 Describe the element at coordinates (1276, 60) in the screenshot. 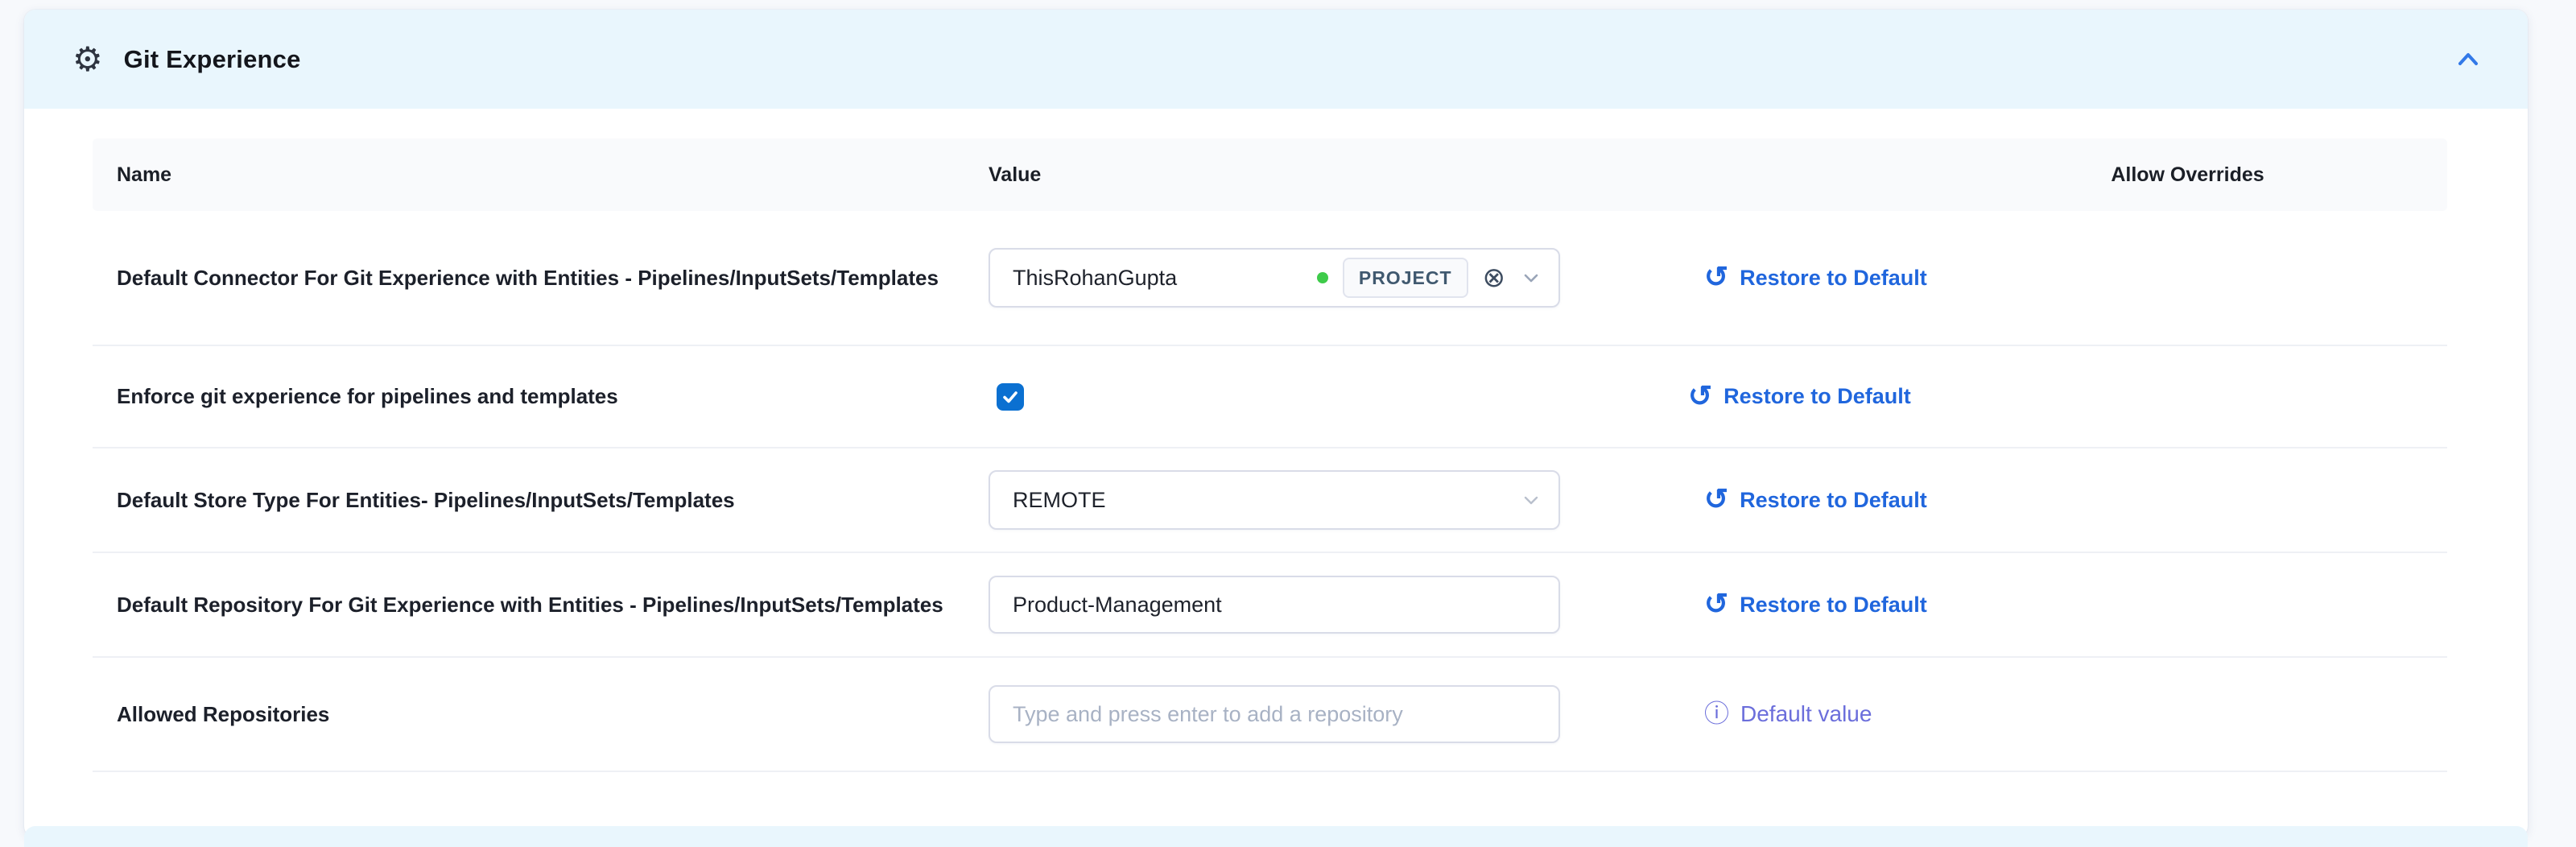

I see `section-header: Git Experience` at that location.